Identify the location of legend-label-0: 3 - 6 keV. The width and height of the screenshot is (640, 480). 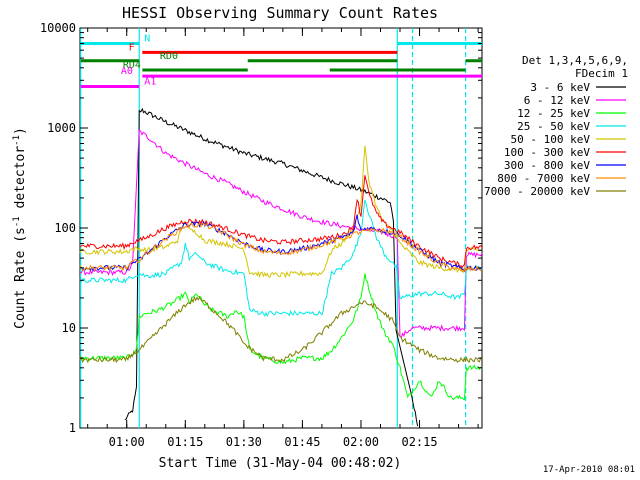
(560, 87).